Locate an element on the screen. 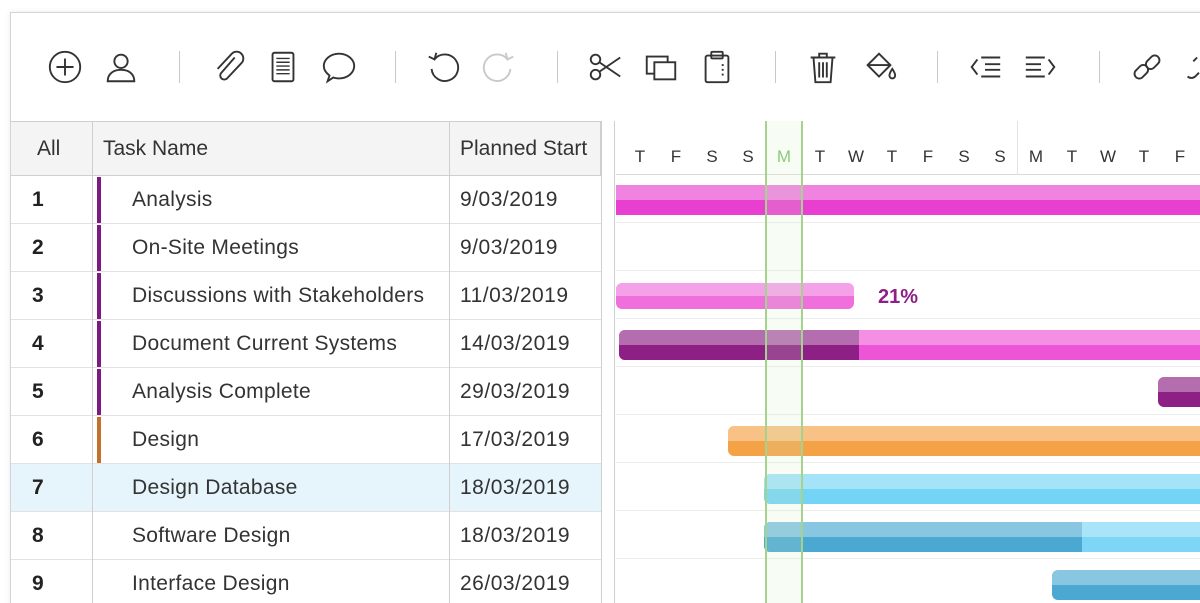 The height and width of the screenshot is (603, 1200). row-number: 7 is located at coordinates (52, 488).